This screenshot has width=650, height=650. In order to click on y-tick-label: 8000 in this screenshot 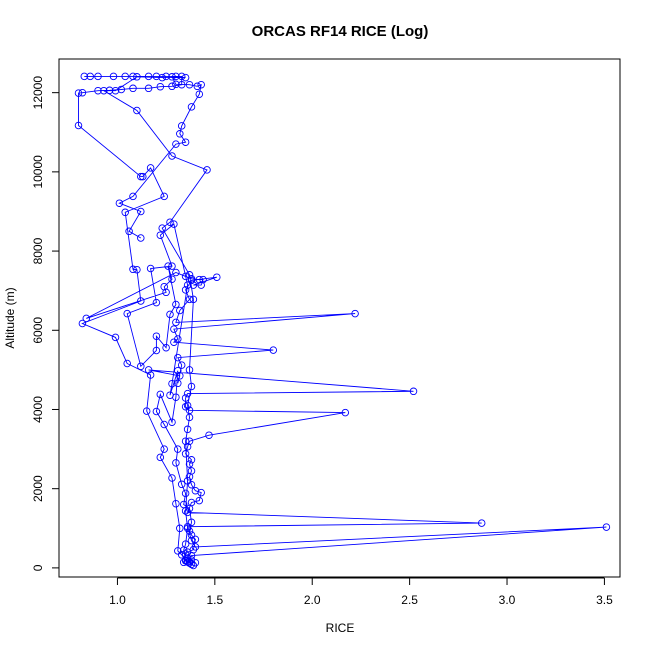, I will do `click(38, 250)`.